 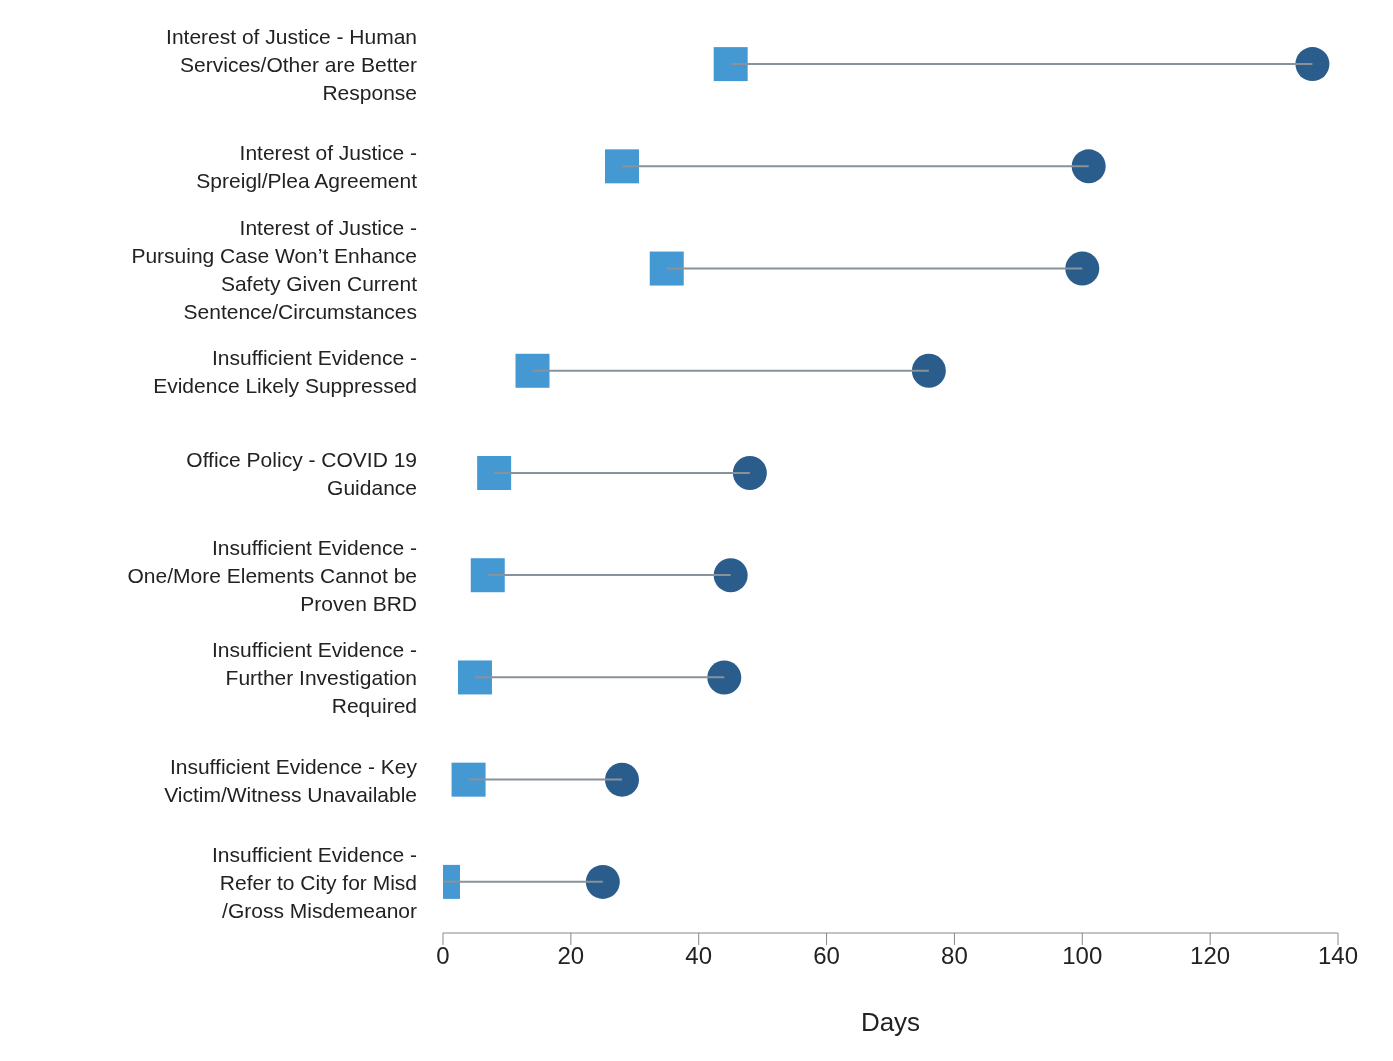 What do you see at coordinates (272, 575) in the screenshot?
I see `y-tick-label: Insufficient Evidence - One/More Elements Cannot be Proven BRD` at bounding box center [272, 575].